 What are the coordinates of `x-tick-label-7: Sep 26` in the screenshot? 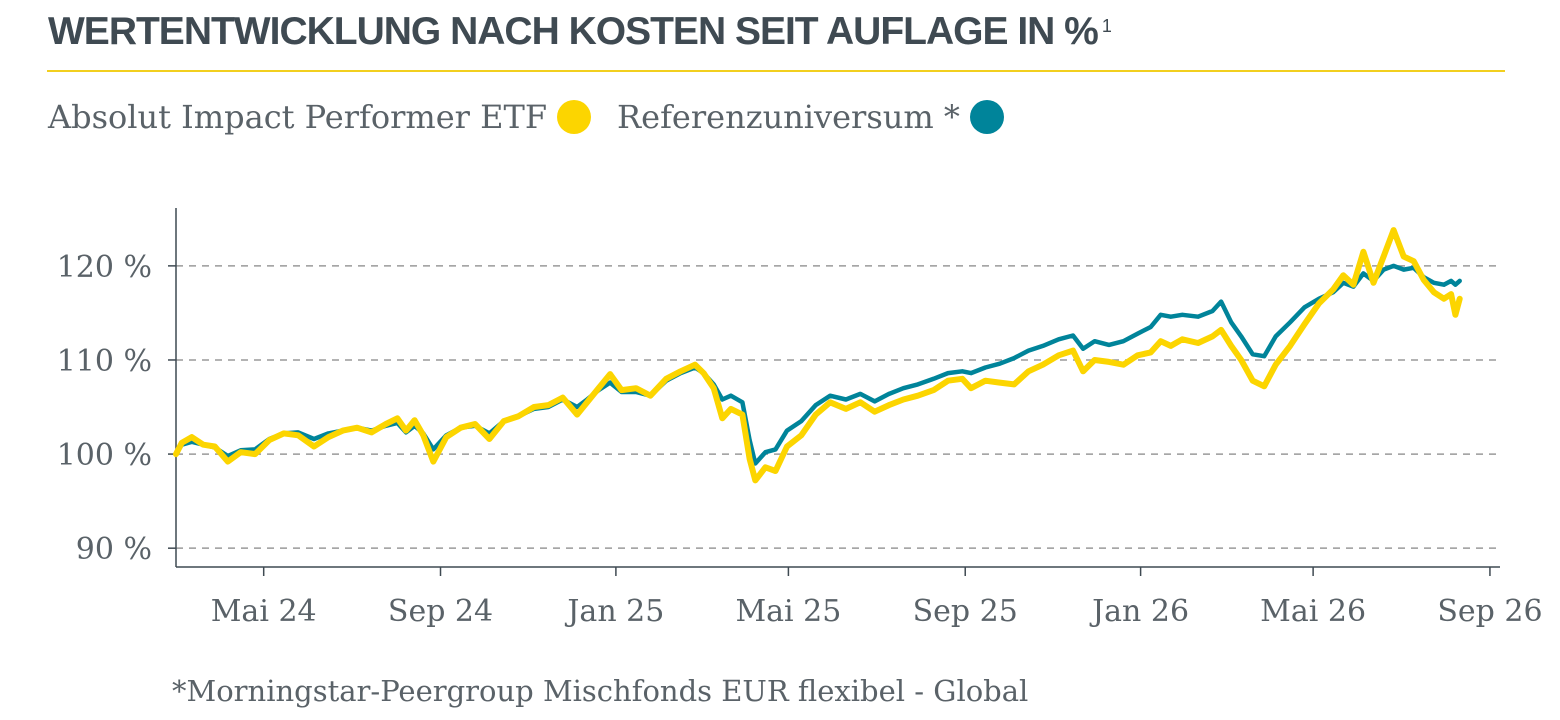 It's located at (1489, 611).